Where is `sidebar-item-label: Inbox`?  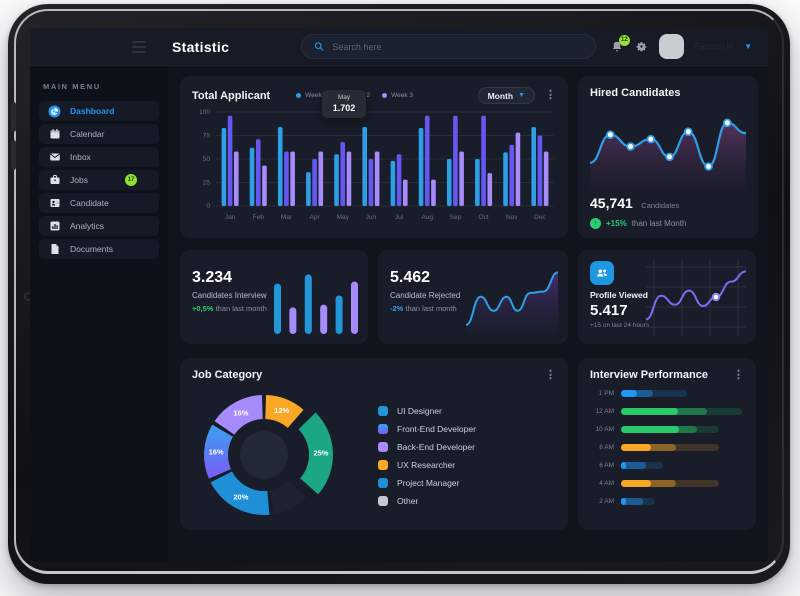 sidebar-item-label: Inbox is located at coordinates (80, 157).